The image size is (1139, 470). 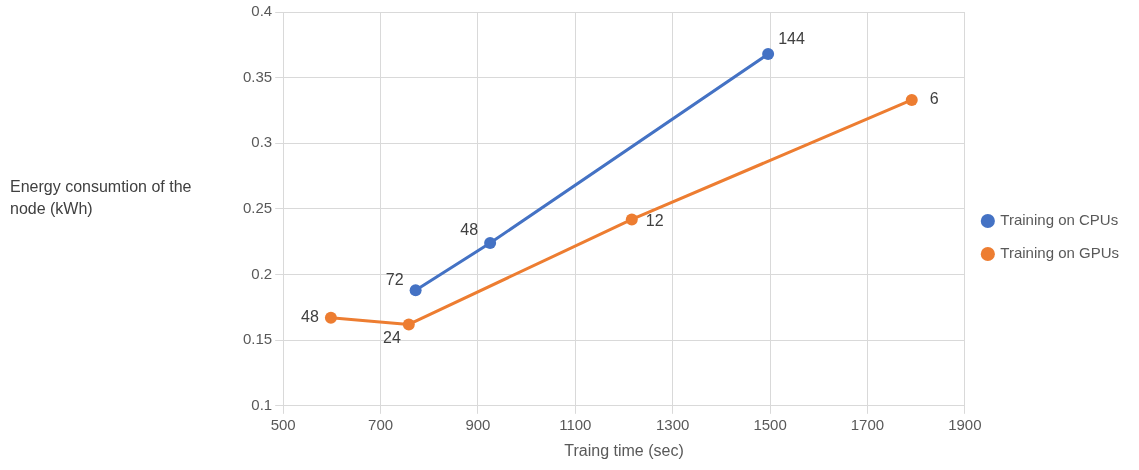 What do you see at coordinates (1059, 220) in the screenshot?
I see `legend-label: Training on CPUs` at bounding box center [1059, 220].